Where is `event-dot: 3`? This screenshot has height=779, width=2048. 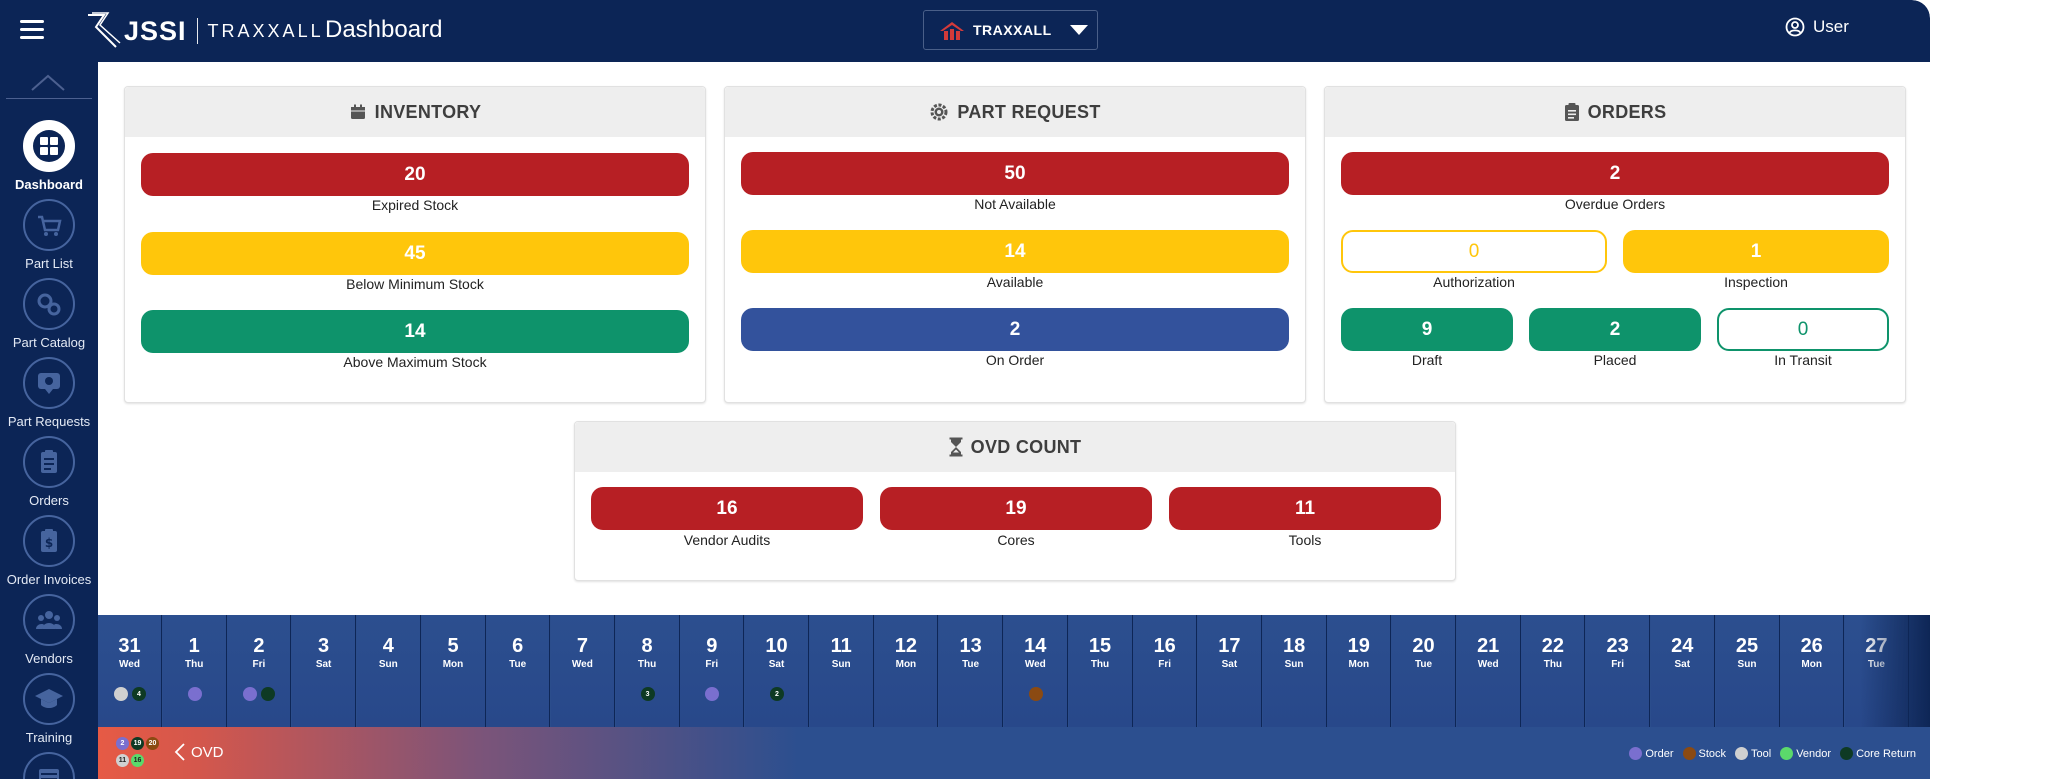
event-dot: 3 is located at coordinates (647, 694).